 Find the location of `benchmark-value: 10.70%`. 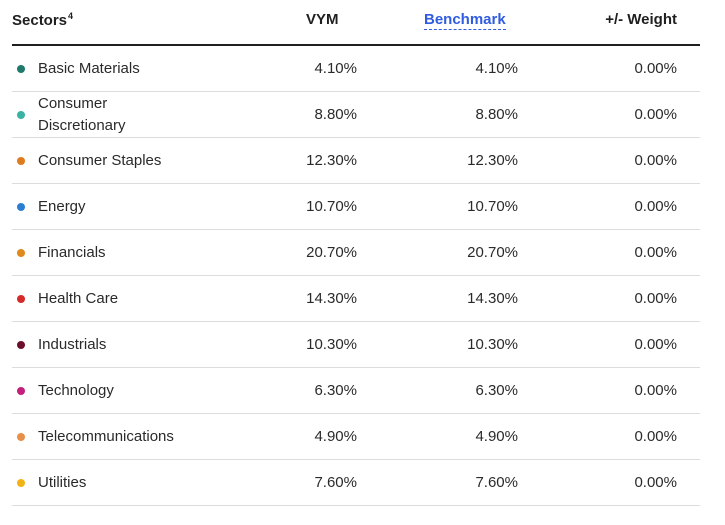

benchmark-value: 10.70% is located at coordinates (492, 206).